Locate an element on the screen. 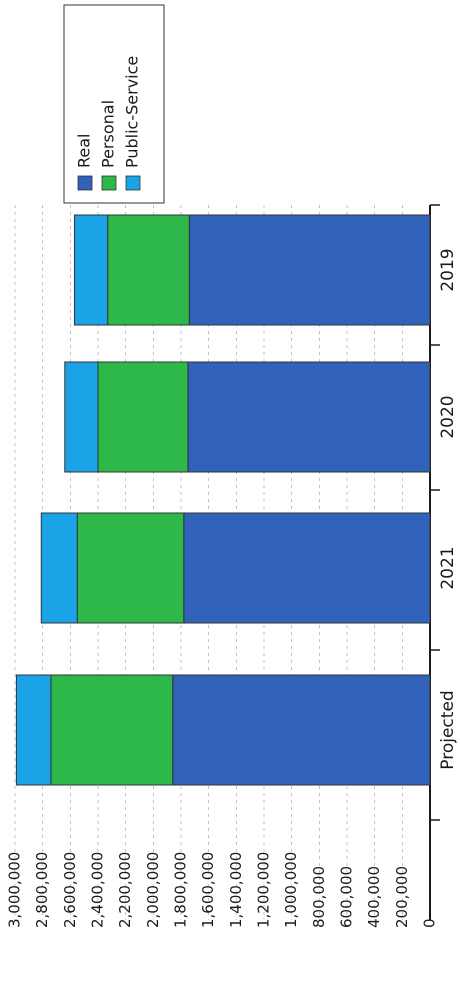 This screenshot has height=991, width=460. category-label: 2019 is located at coordinates (448, 269).